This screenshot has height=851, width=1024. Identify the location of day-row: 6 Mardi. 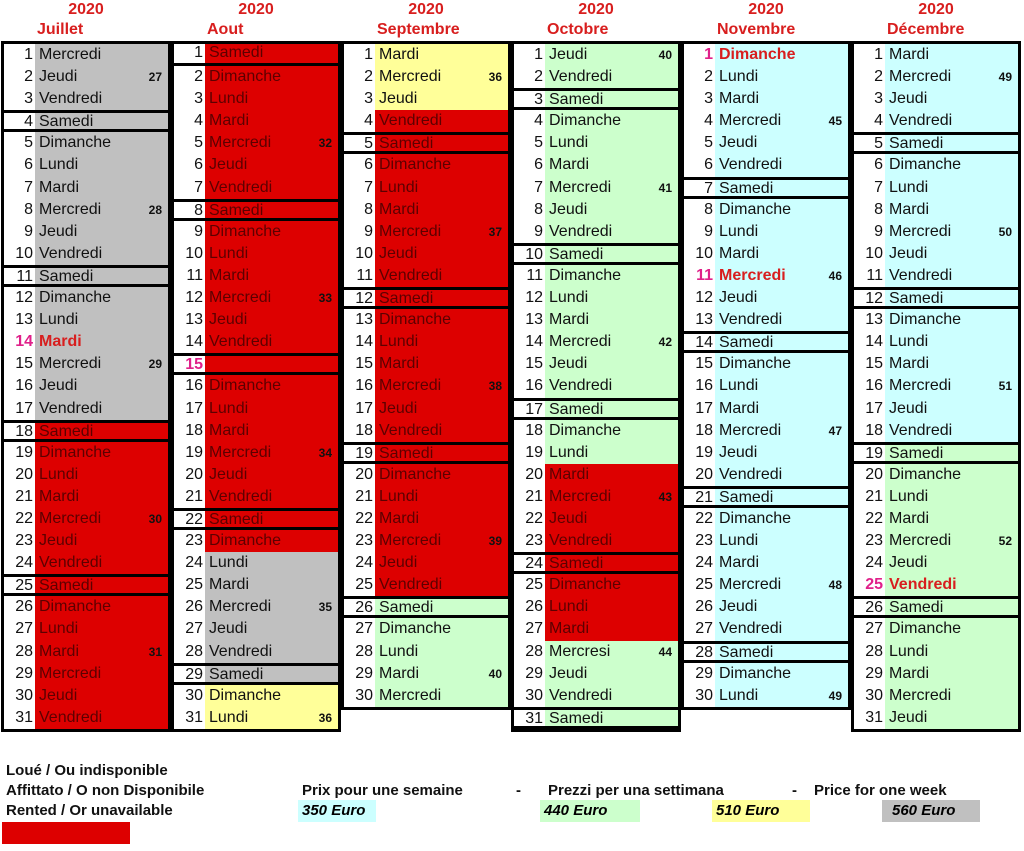
(596, 165).